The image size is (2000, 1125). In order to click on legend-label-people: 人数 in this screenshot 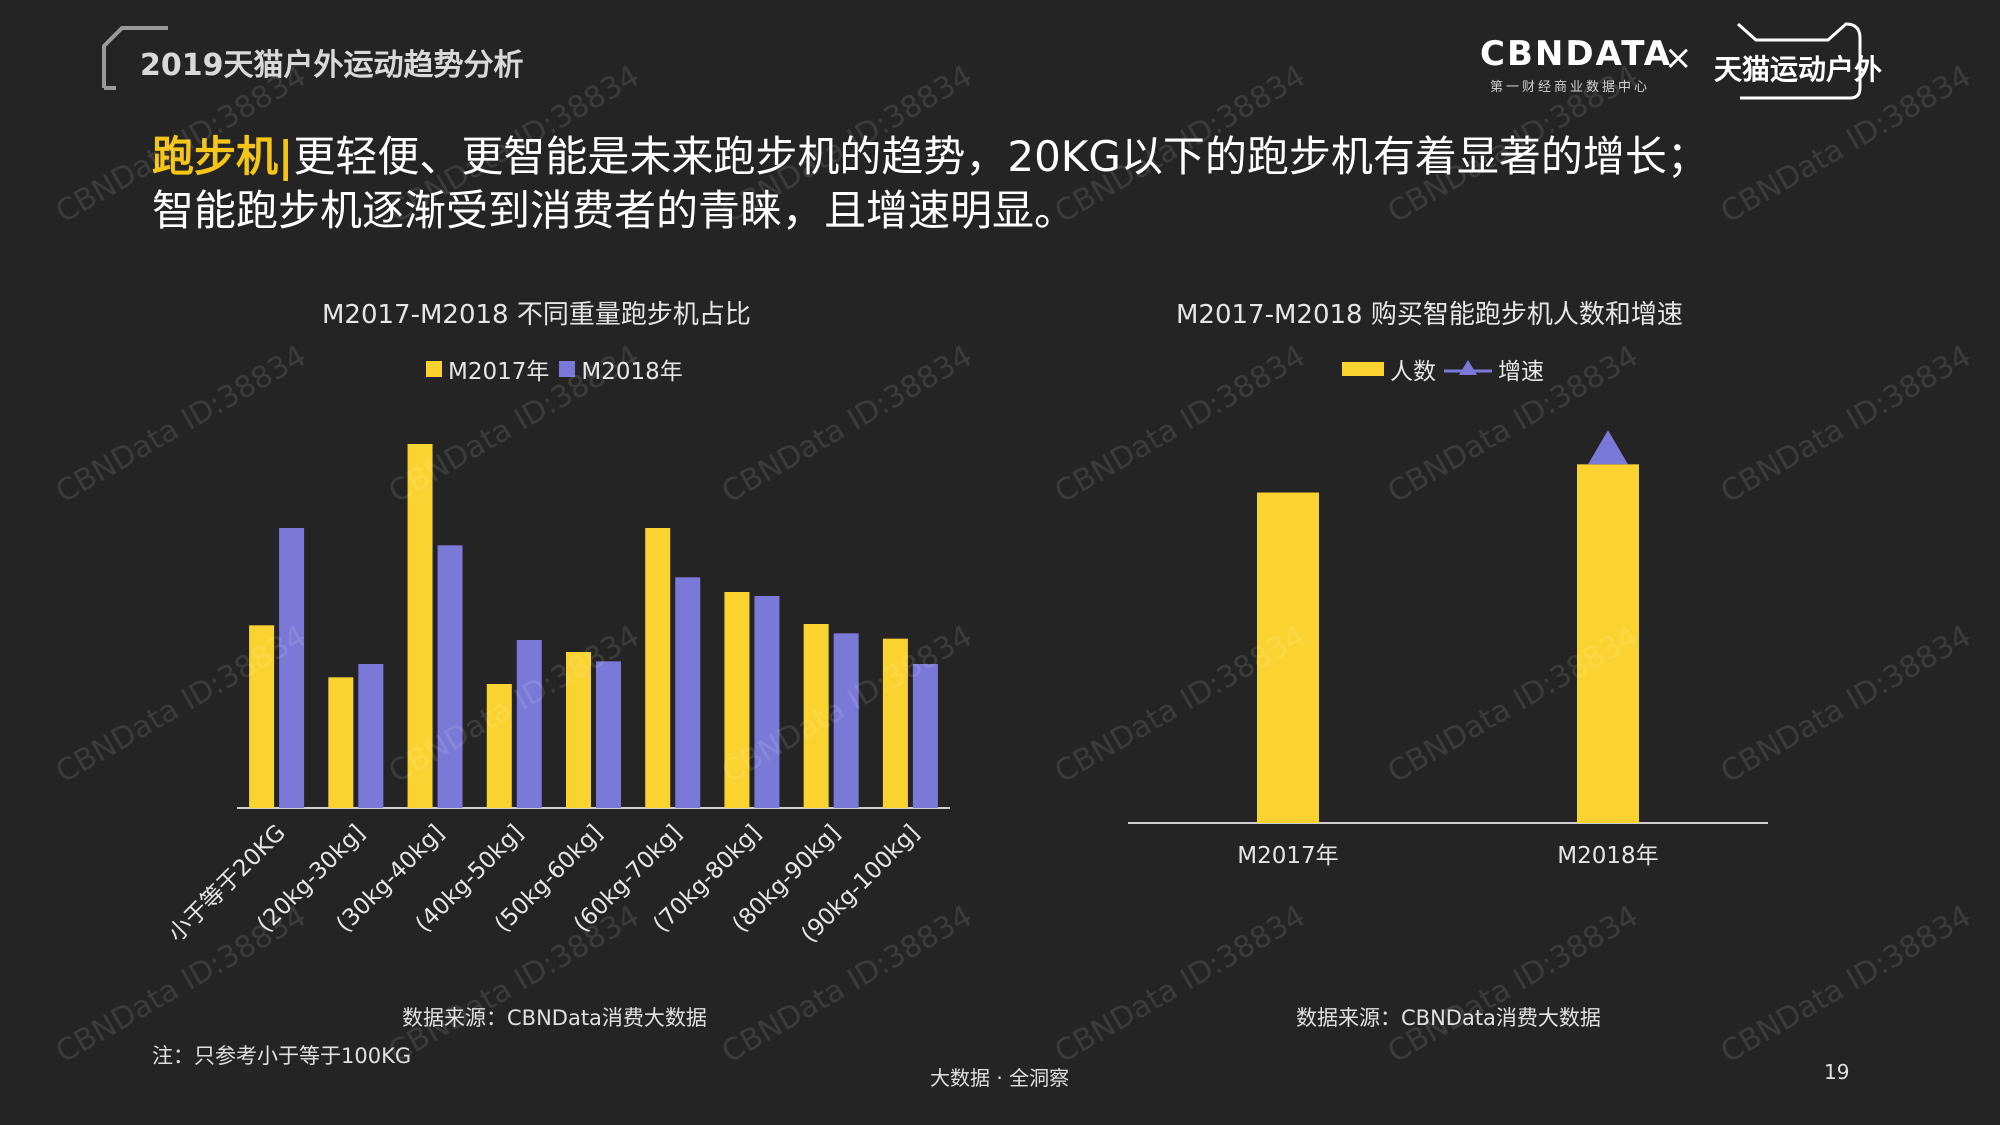, I will do `click(1413, 372)`.